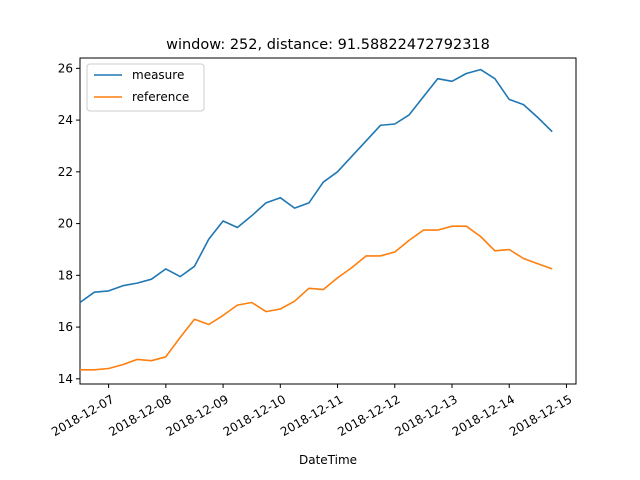 Image resolution: width=640 pixels, height=480 pixels. What do you see at coordinates (328, 460) in the screenshot?
I see `x-axis-label: DateTime` at bounding box center [328, 460].